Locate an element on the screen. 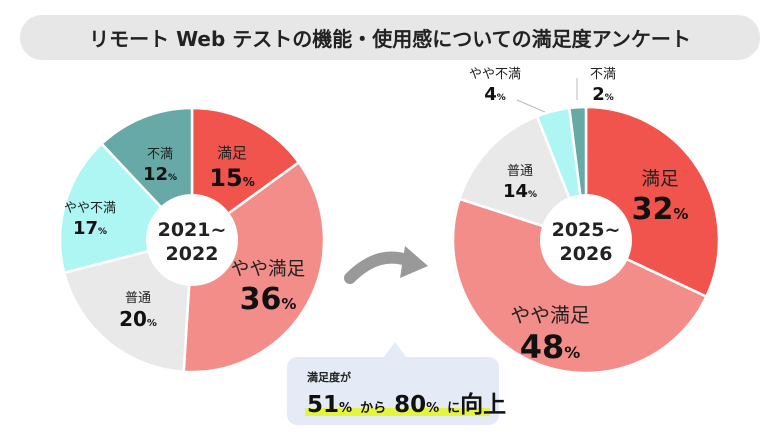 This screenshot has width=780, height=438. callout-box: 満足度が 51% から 80% に向上 is located at coordinates (396, 391).